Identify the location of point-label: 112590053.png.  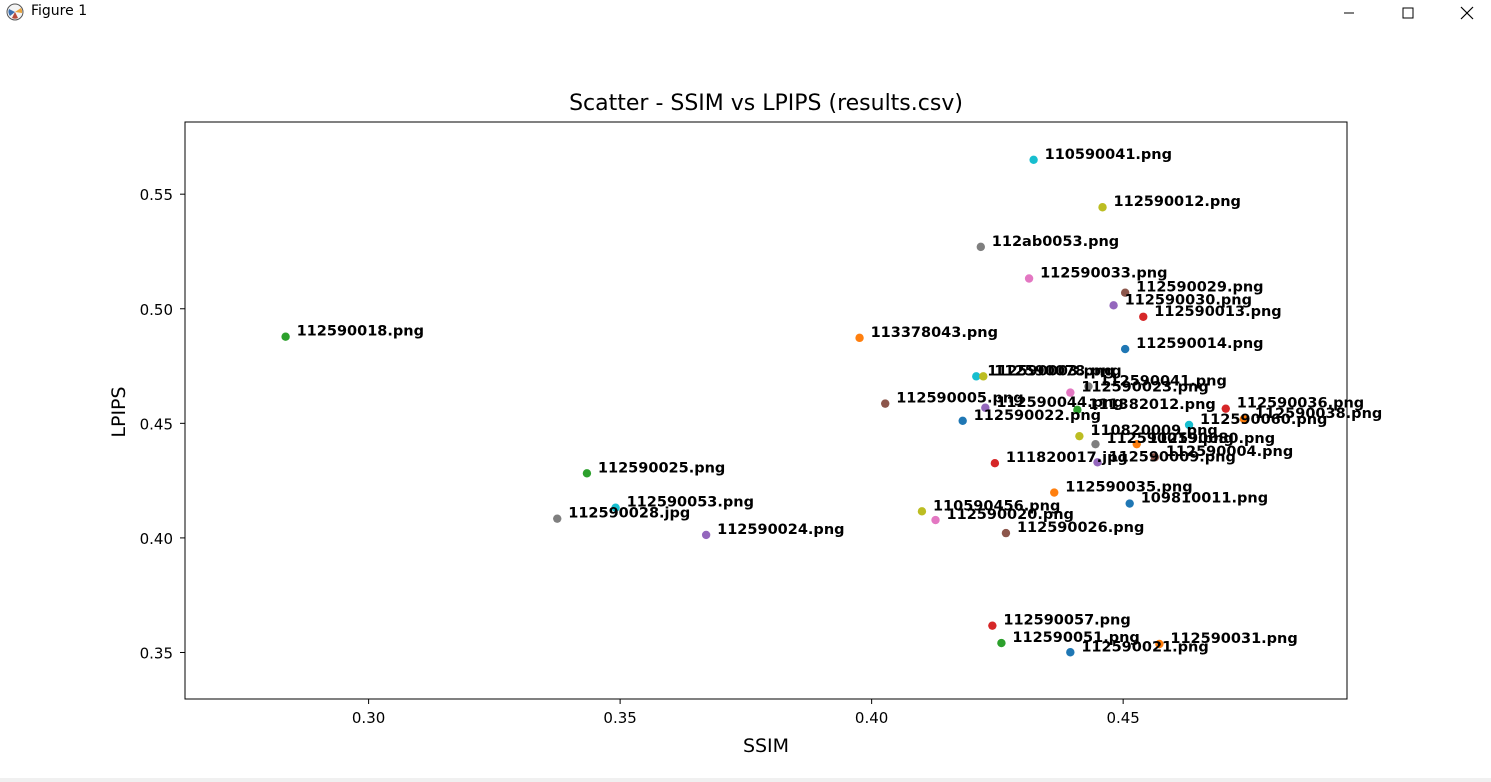
(690, 503).